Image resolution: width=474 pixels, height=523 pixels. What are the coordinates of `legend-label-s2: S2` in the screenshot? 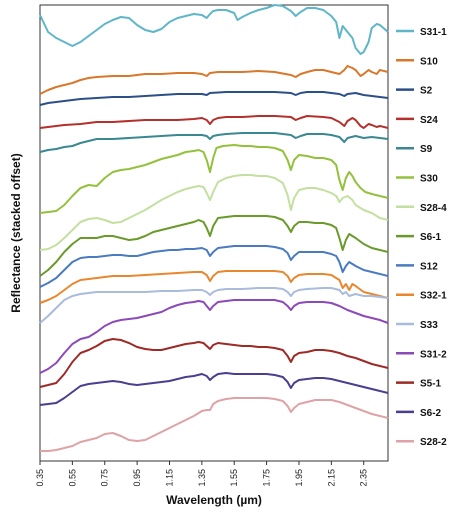 It's located at (426, 91).